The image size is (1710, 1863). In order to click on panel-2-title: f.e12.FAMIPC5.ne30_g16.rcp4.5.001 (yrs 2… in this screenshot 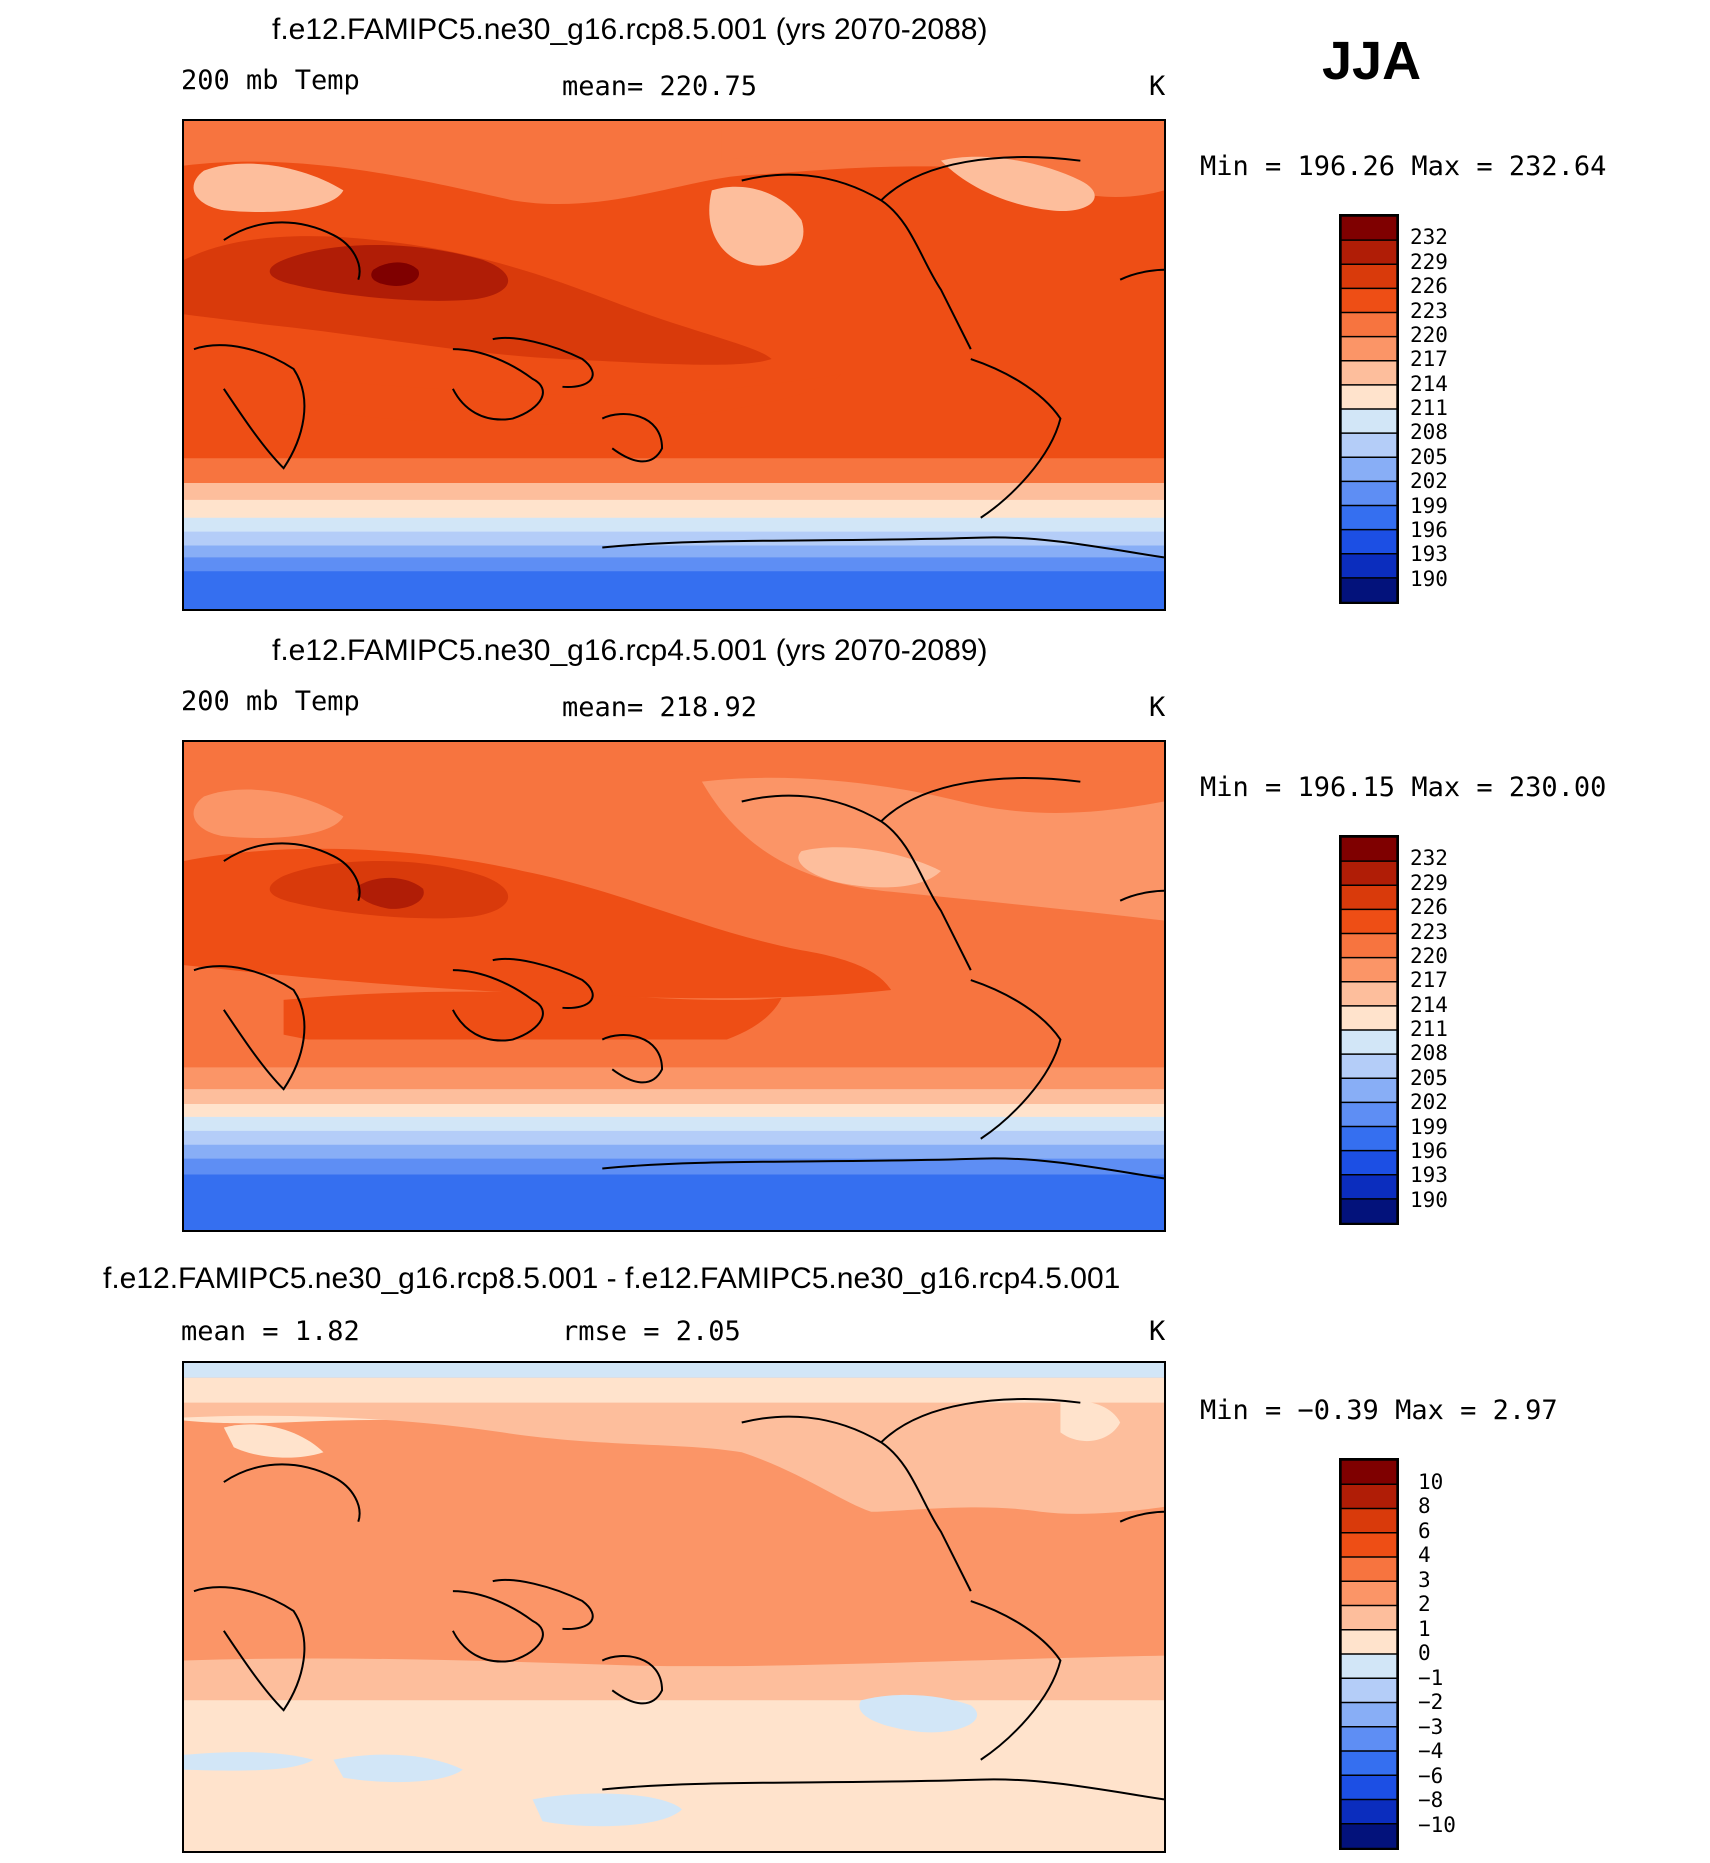, I will do `click(630, 650)`.